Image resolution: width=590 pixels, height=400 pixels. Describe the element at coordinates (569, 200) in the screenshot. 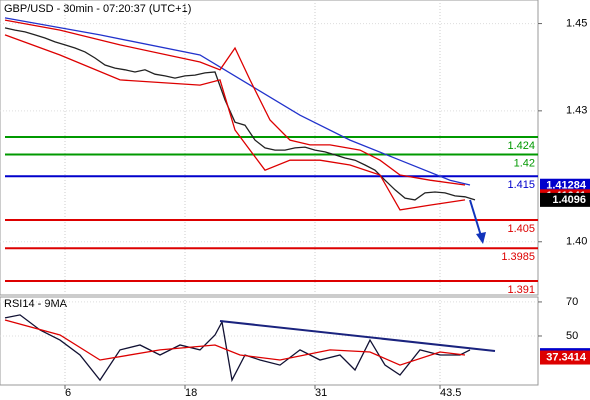

I see `price-box-label: 1.4096` at that location.